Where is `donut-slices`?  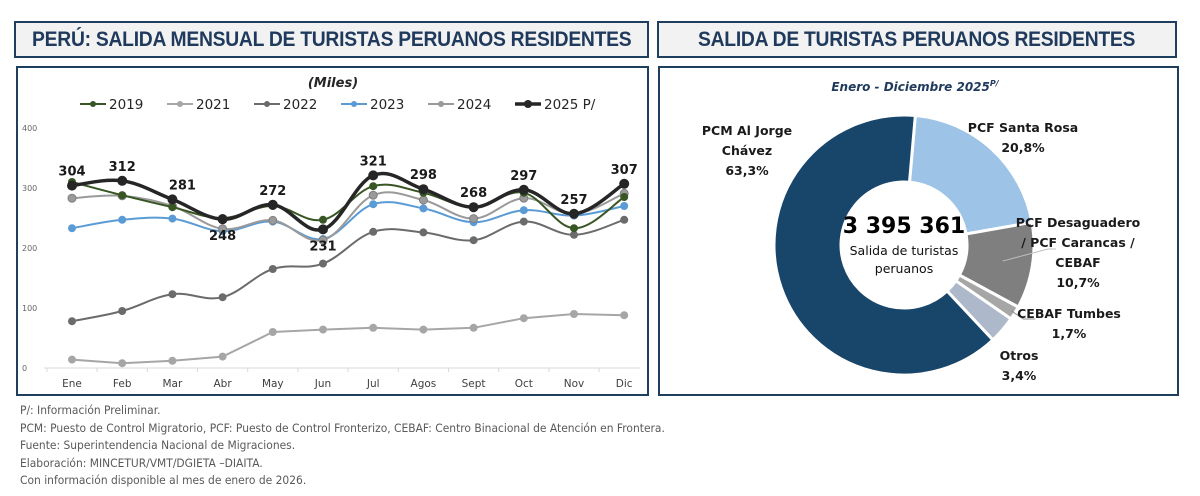
donut-slices is located at coordinates (904, 245).